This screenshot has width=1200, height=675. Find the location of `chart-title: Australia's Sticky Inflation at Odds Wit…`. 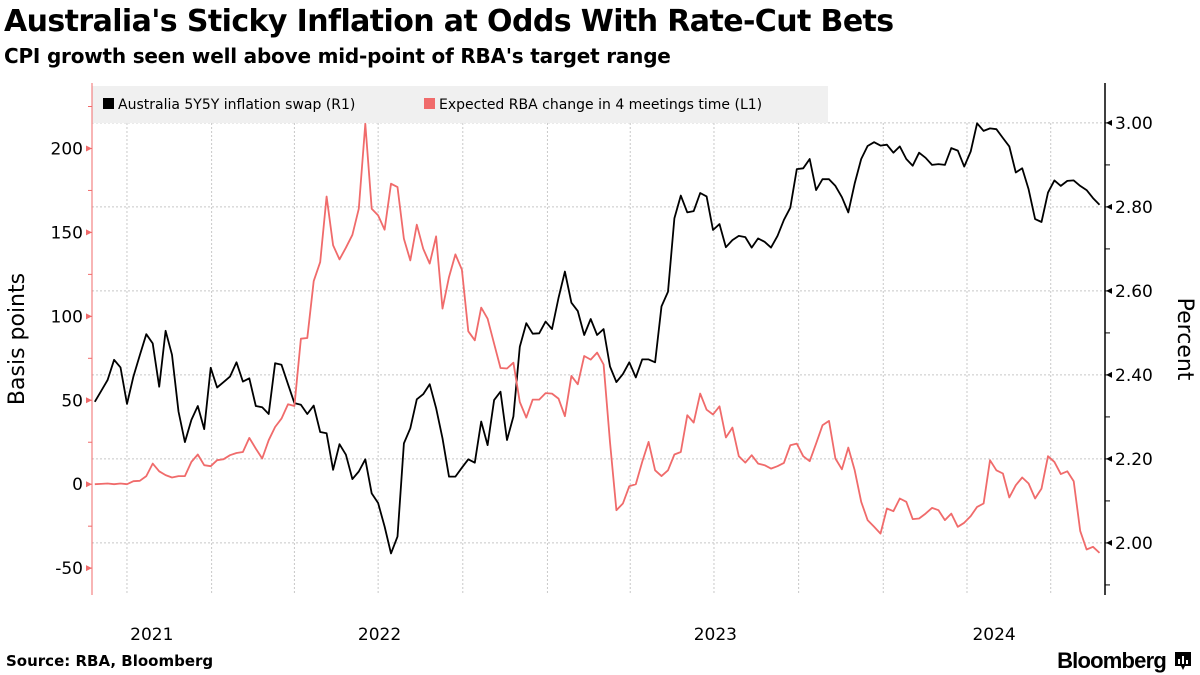

chart-title: Australia's Sticky Inflation at Odds Wit… is located at coordinates (449, 21).